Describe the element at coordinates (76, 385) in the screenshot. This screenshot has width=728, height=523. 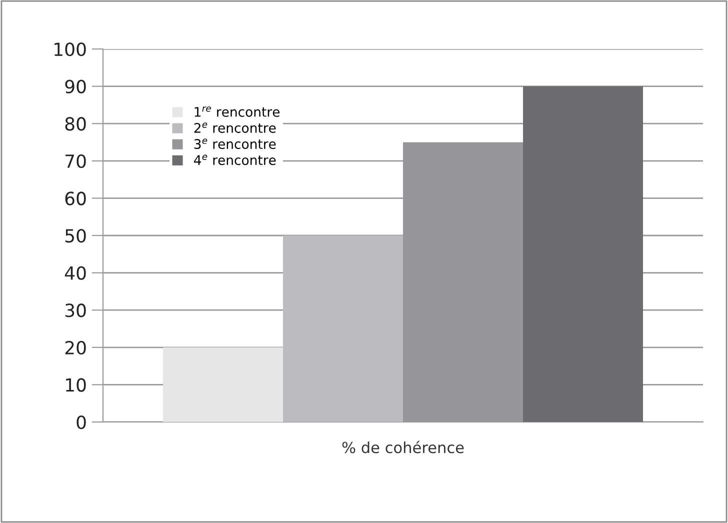
I see `y-tick-label: 10` at that location.